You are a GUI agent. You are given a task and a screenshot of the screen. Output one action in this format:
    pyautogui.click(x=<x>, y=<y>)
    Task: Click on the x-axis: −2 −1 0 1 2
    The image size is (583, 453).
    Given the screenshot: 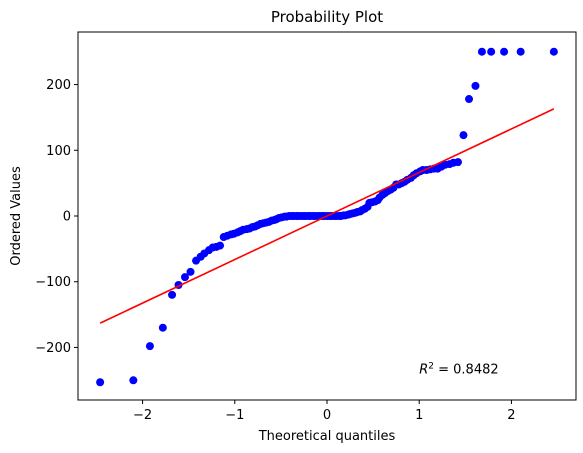 What is the action you would take?
    pyautogui.click(x=324, y=411)
    